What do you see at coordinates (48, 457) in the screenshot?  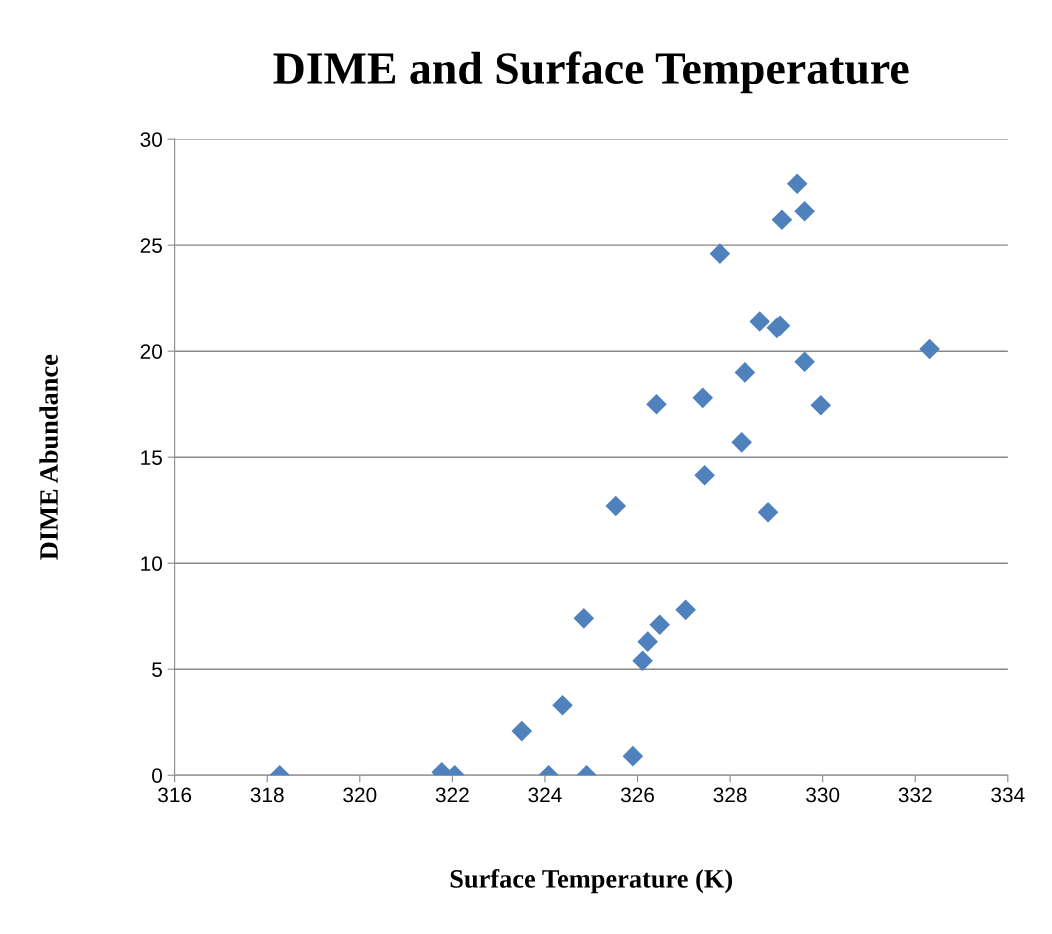 I see `y-axis-title: DIME Abundance` at bounding box center [48, 457].